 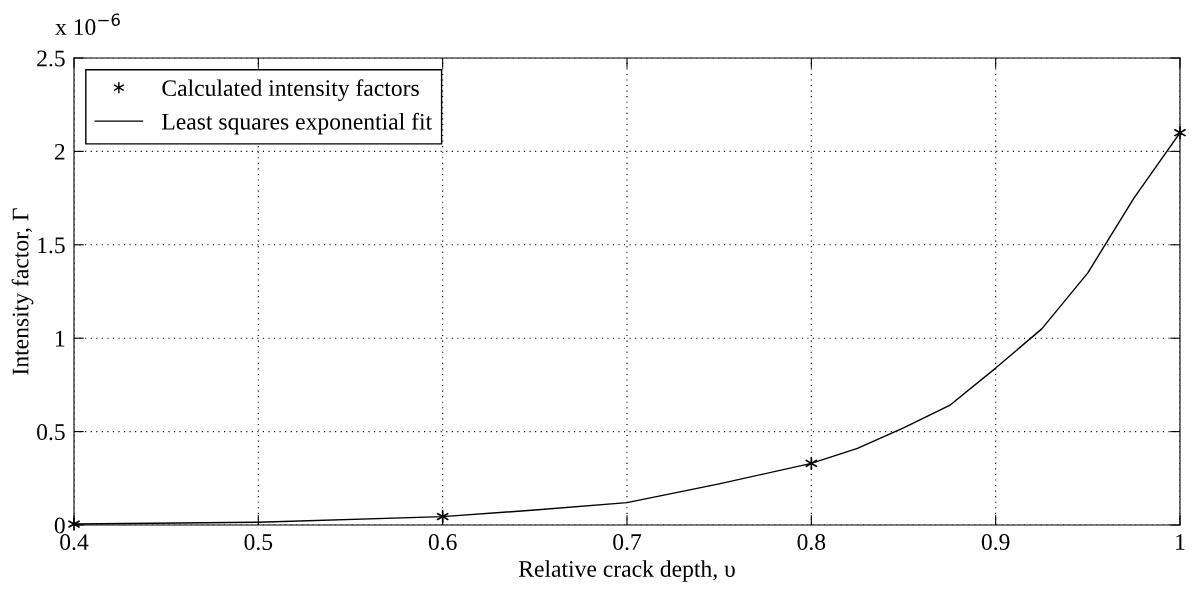 I want to click on y-tick-label: 2, so click(x=59, y=151).